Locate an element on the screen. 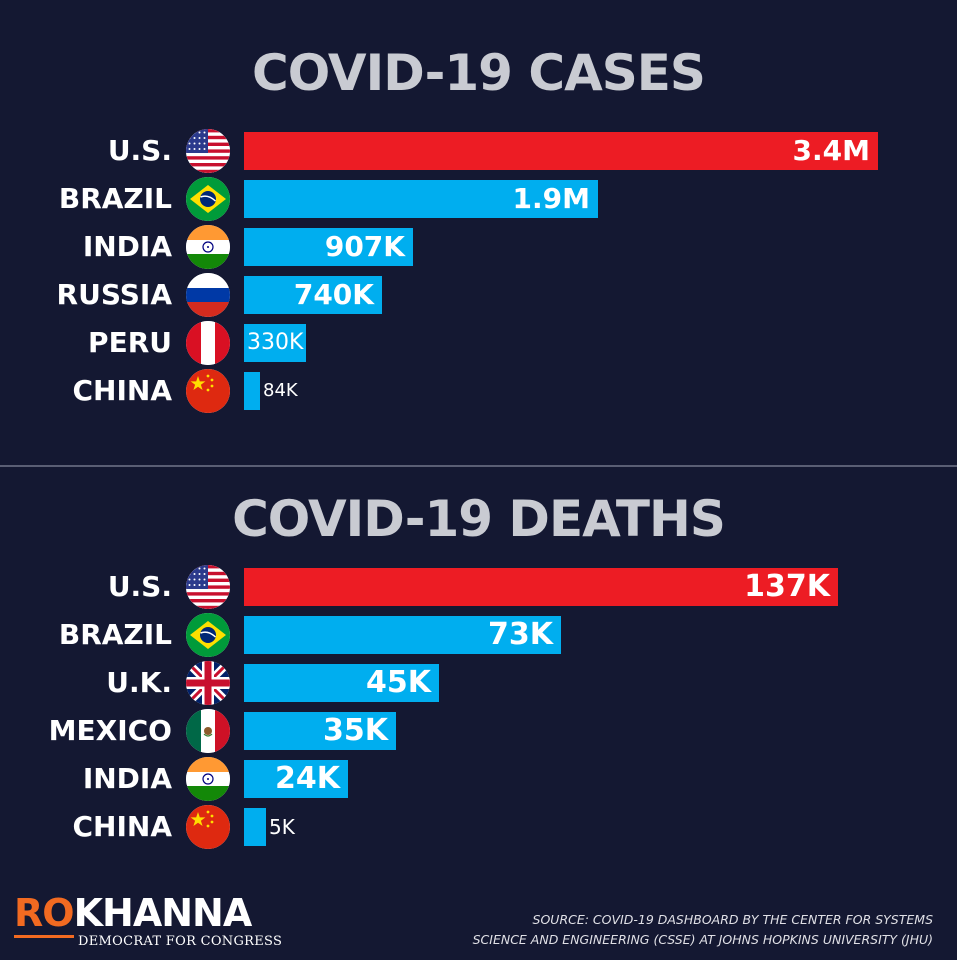 This screenshot has width=957, height=960. logo-khanna: KHANNA is located at coordinates (163, 913).